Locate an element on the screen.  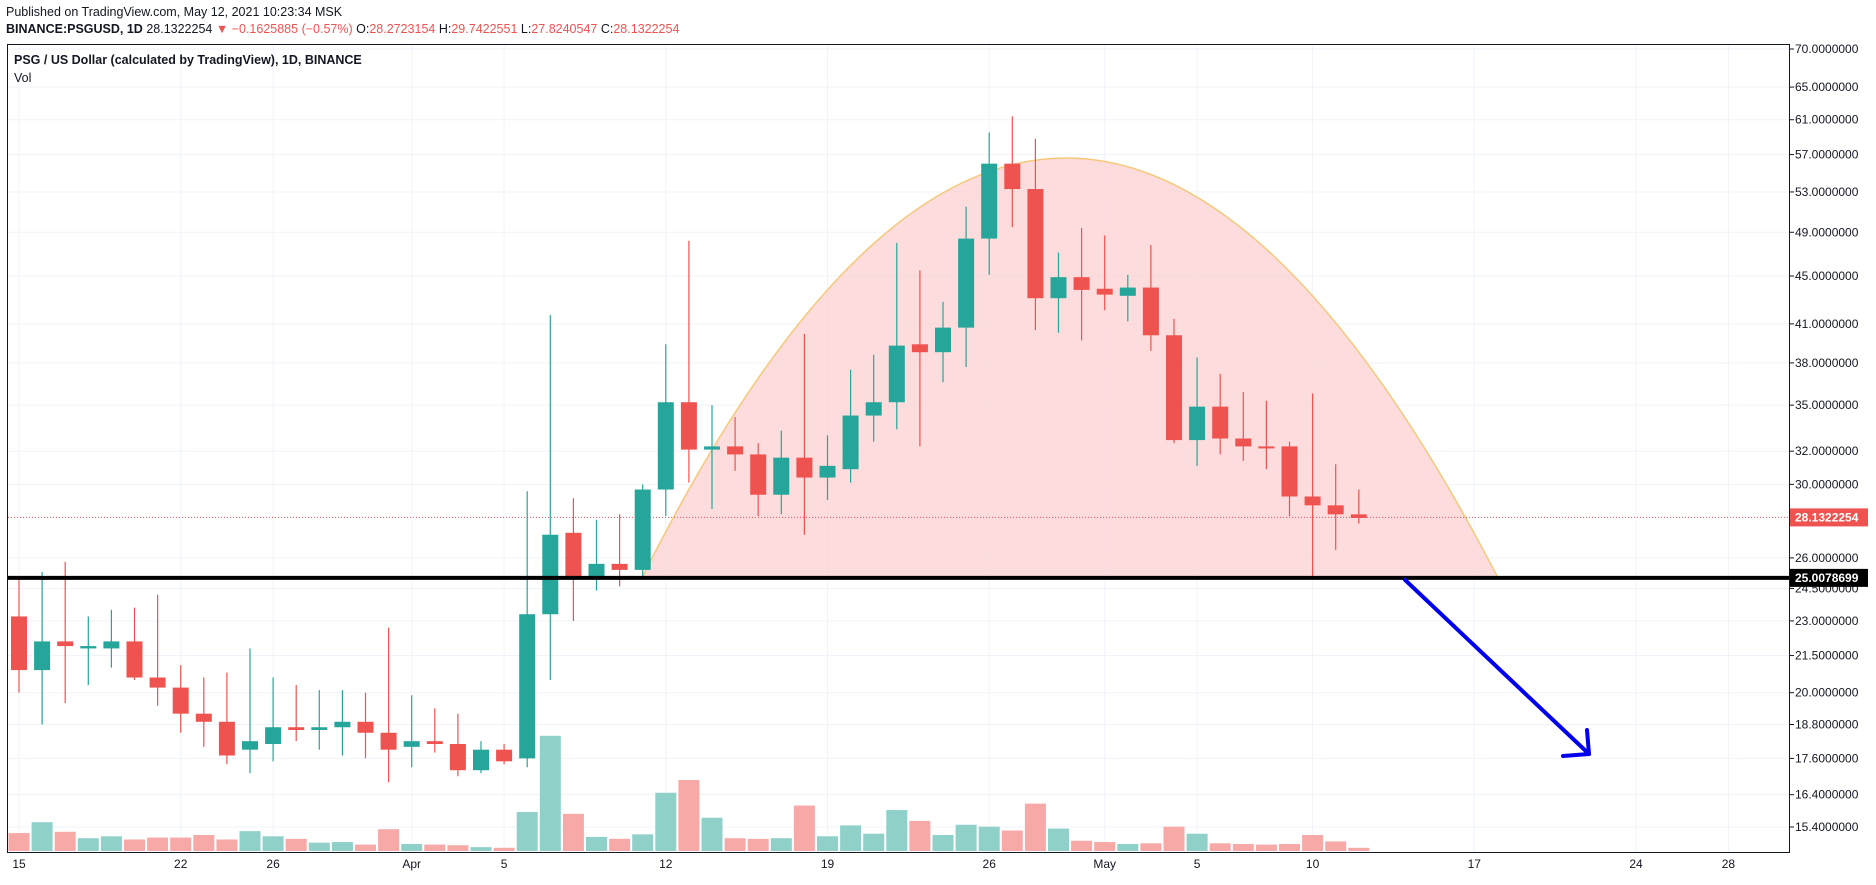
last-price-label-text: 28.1322254 is located at coordinates (1827, 517).